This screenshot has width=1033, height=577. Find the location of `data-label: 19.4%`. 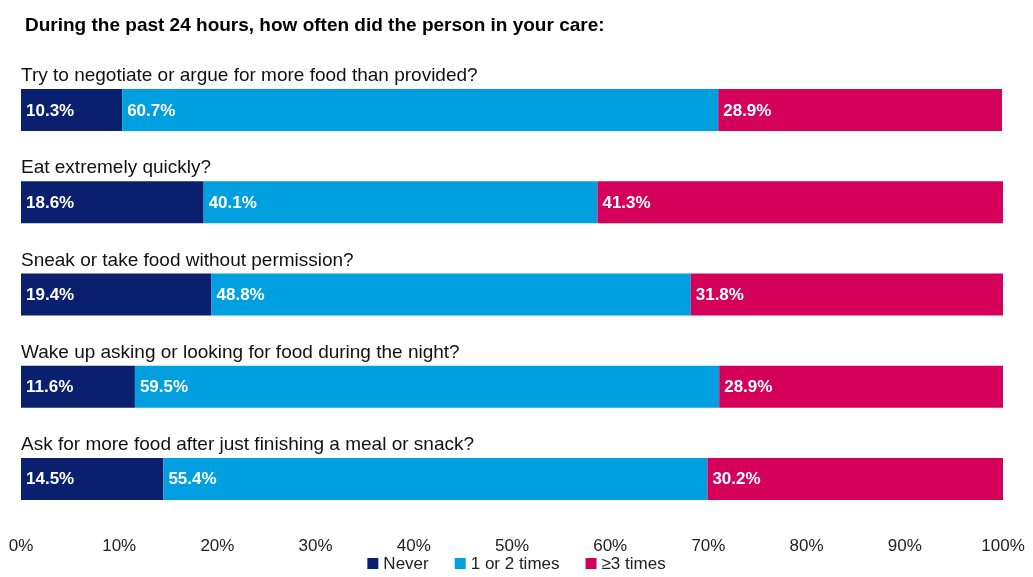

data-label: 19.4% is located at coordinates (50, 294).